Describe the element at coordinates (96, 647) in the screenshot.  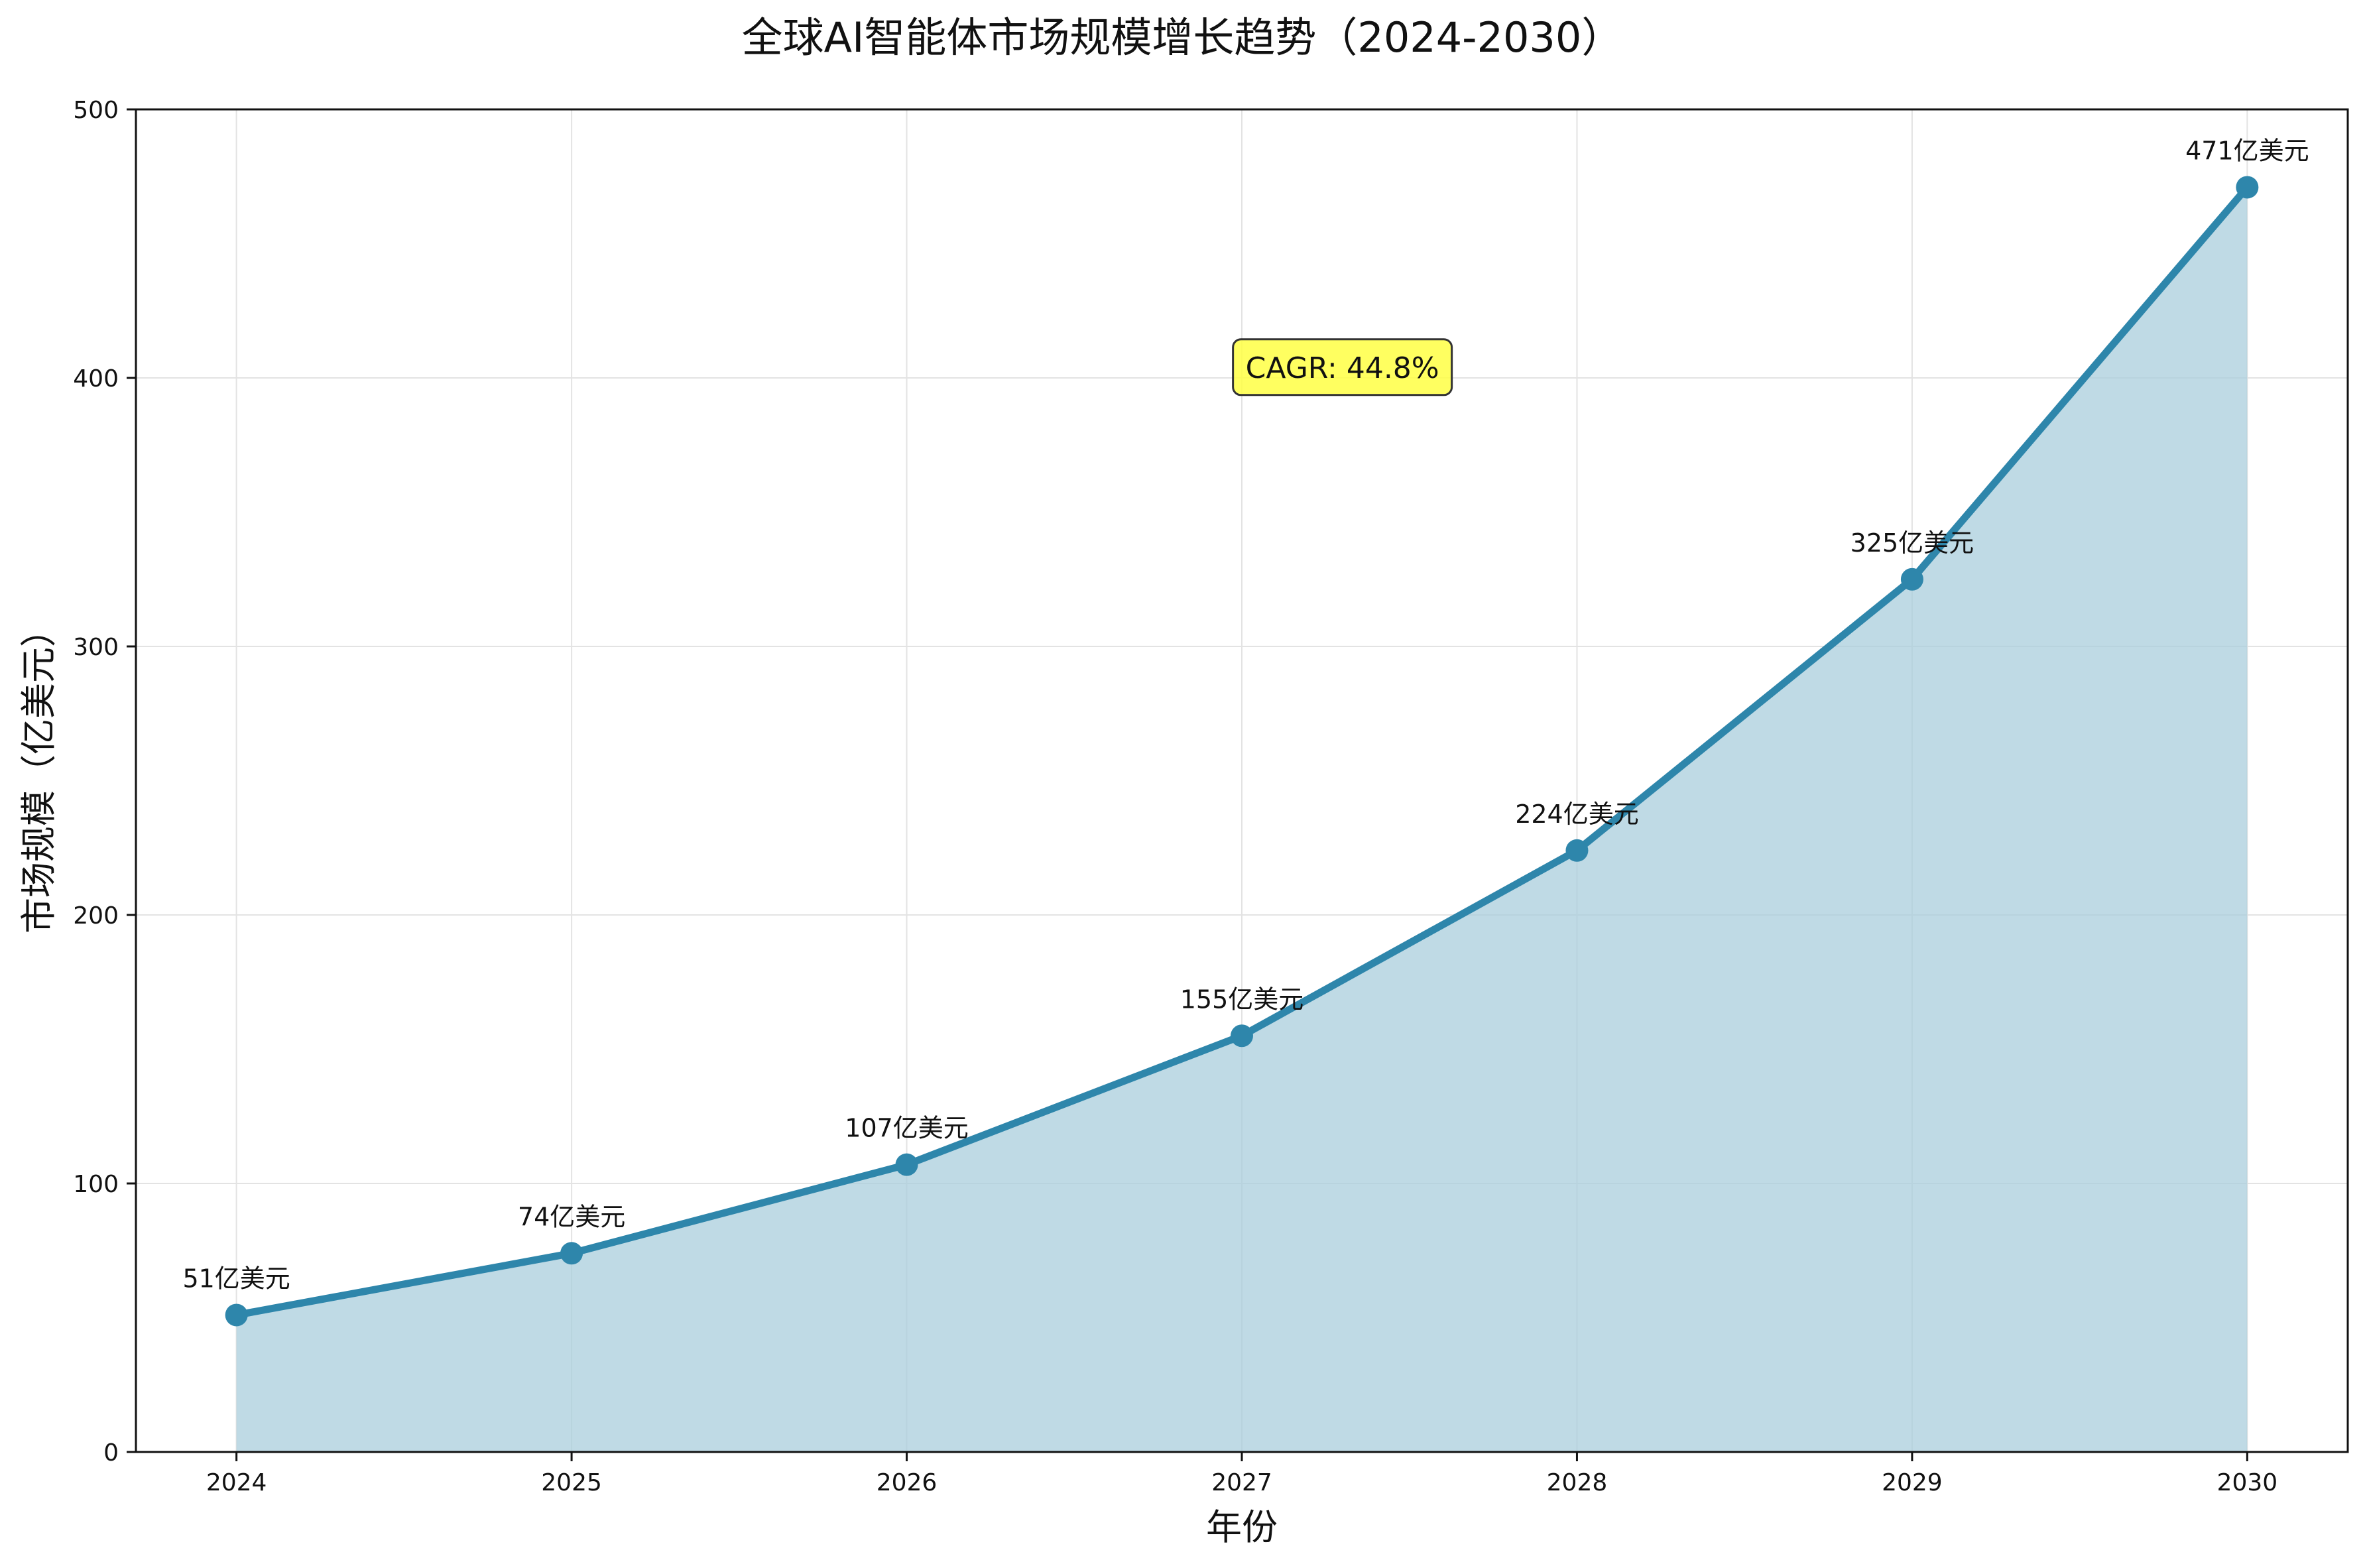
I see `y-tick-label-300: 300` at that location.